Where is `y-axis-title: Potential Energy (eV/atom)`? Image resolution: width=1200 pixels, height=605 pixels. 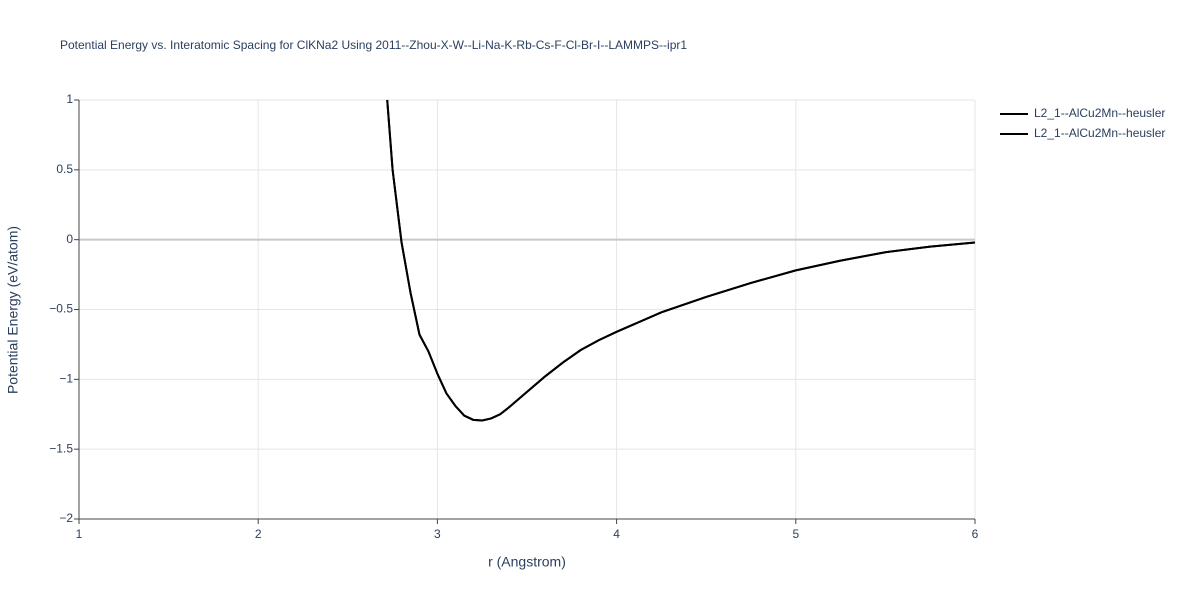 y-axis-title: Potential Energy (eV/atom) is located at coordinates (13, 310).